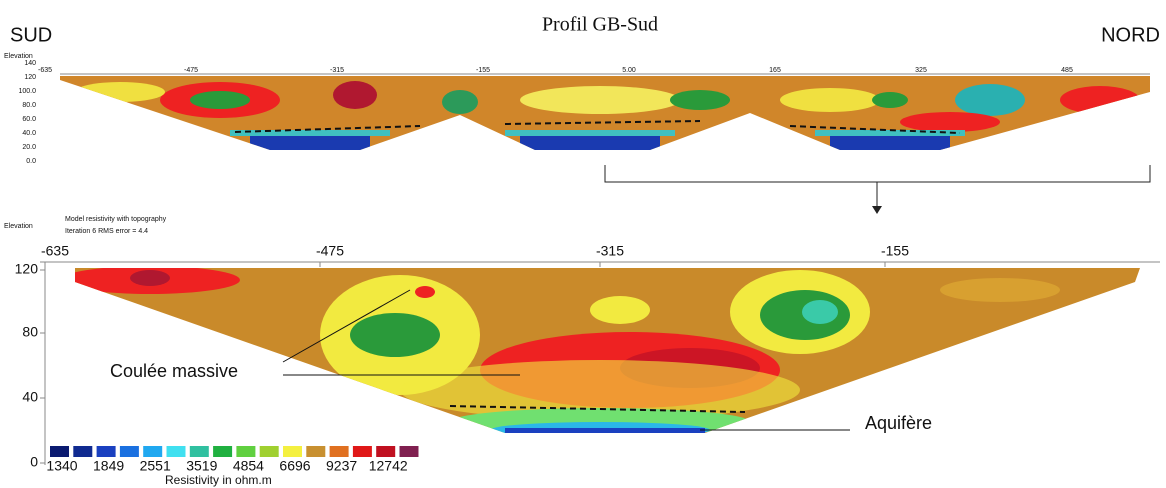  Describe the element at coordinates (600, 25) in the screenshot. I see `title: Profil GB-Sud` at that location.